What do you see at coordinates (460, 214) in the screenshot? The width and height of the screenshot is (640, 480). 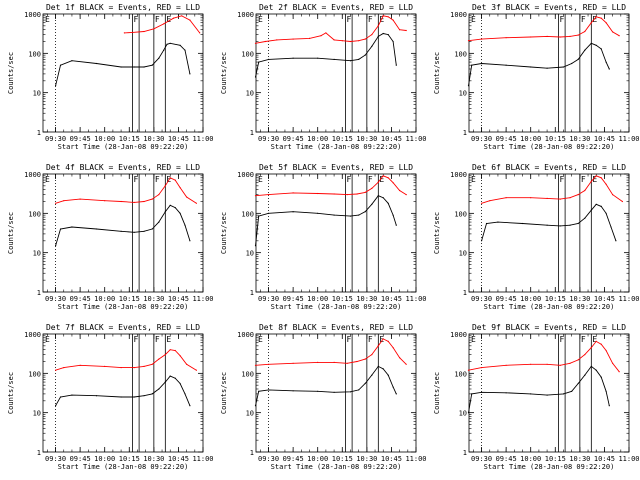 I see `y-tick-label: 100` at bounding box center [460, 214].